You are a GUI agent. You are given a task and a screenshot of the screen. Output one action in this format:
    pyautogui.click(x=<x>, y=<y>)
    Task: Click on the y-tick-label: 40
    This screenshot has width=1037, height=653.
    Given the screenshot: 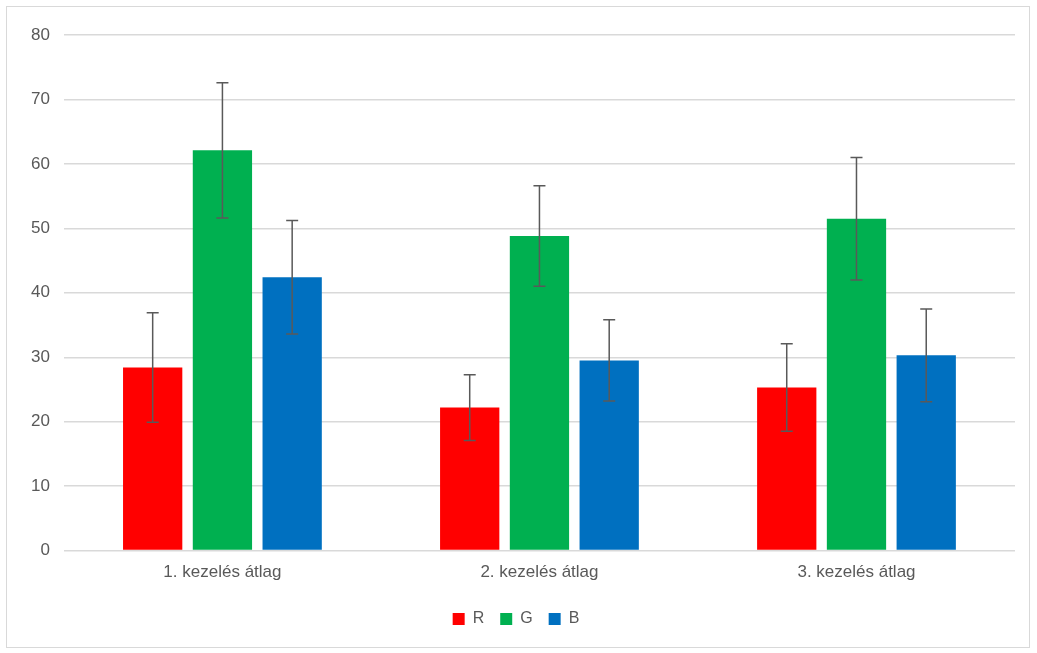 What is the action you would take?
    pyautogui.click(x=40, y=292)
    